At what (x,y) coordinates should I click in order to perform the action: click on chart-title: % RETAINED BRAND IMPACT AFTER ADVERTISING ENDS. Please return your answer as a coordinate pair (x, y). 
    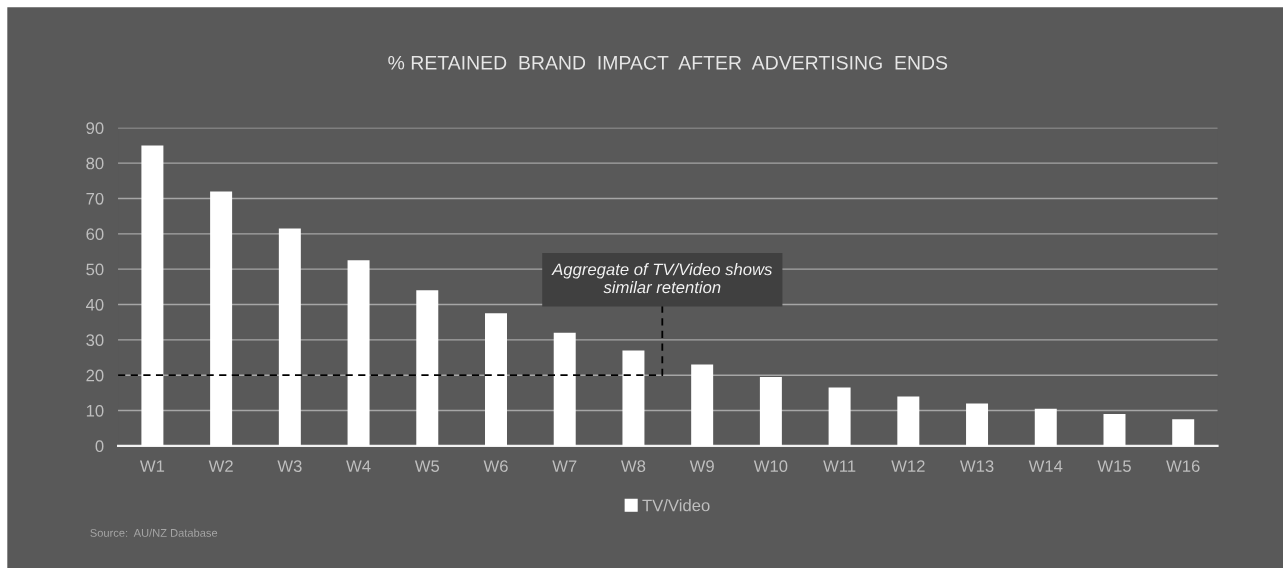
    Looking at the image, I should click on (668, 62).